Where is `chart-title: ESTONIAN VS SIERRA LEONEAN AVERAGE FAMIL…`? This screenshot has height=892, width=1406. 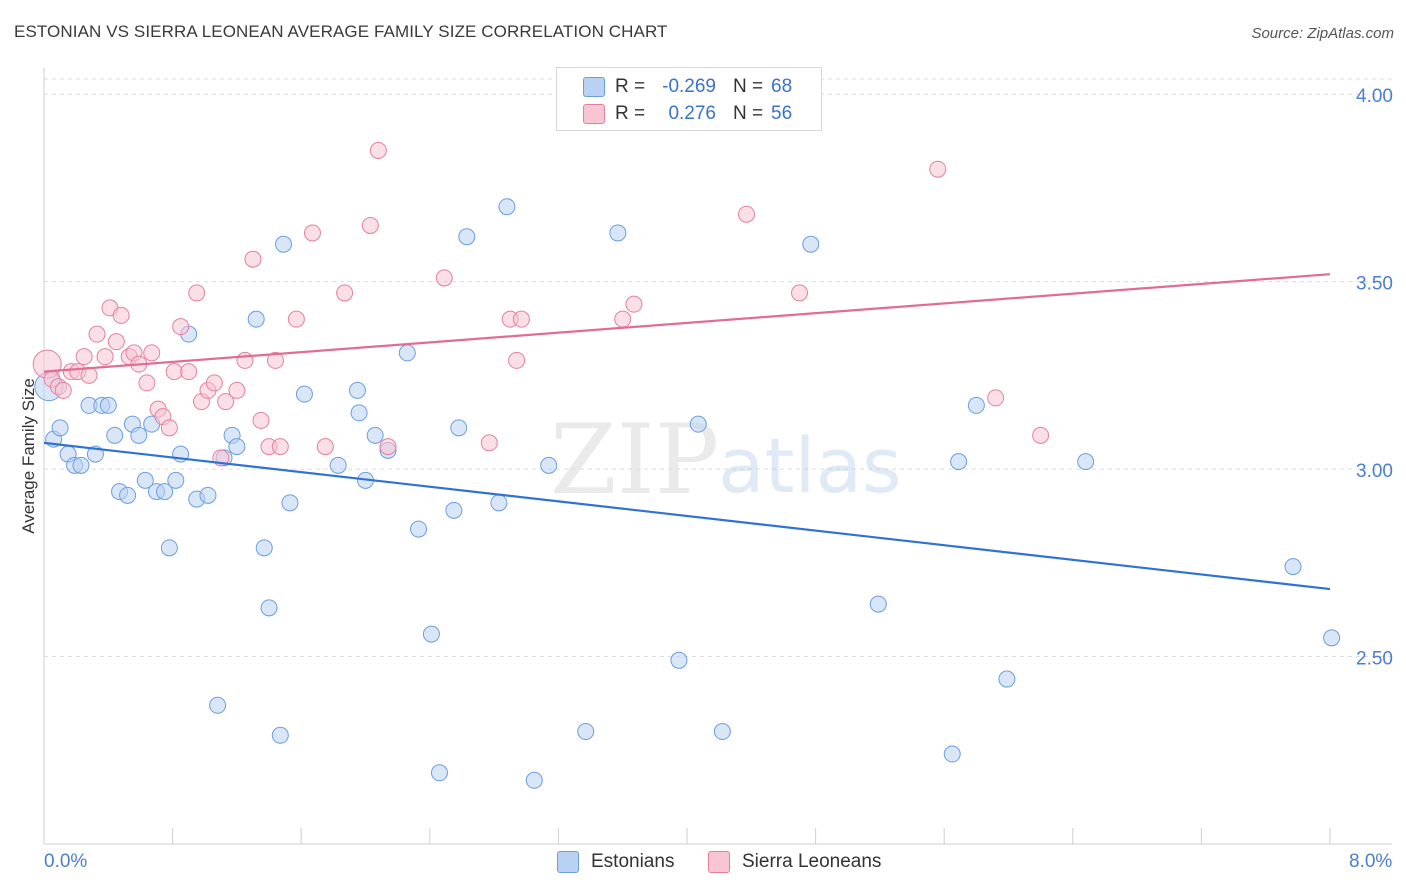
chart-title: ESTONIAN VS SIERRA LEONEAN AVERAGE FAMIL… is located at coordinates (341, 31).